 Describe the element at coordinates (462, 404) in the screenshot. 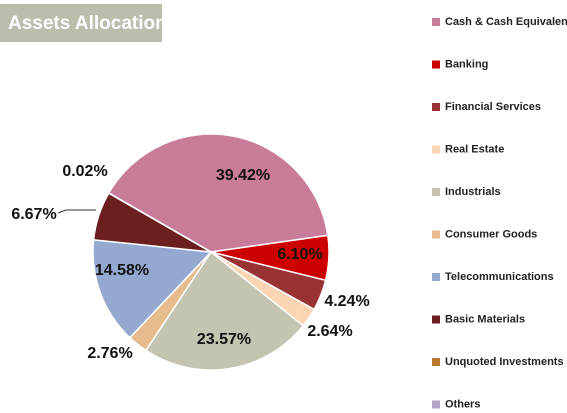

I see `legend-label: Others` at that location.